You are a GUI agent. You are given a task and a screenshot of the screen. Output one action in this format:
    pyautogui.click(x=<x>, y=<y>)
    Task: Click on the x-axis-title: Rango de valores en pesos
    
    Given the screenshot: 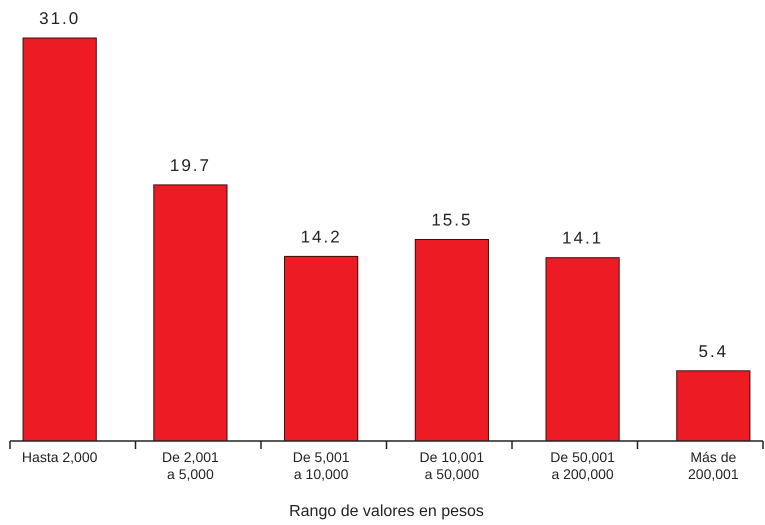 What is the action you would take?
    pyautogui.click(x=386, y=511)
    